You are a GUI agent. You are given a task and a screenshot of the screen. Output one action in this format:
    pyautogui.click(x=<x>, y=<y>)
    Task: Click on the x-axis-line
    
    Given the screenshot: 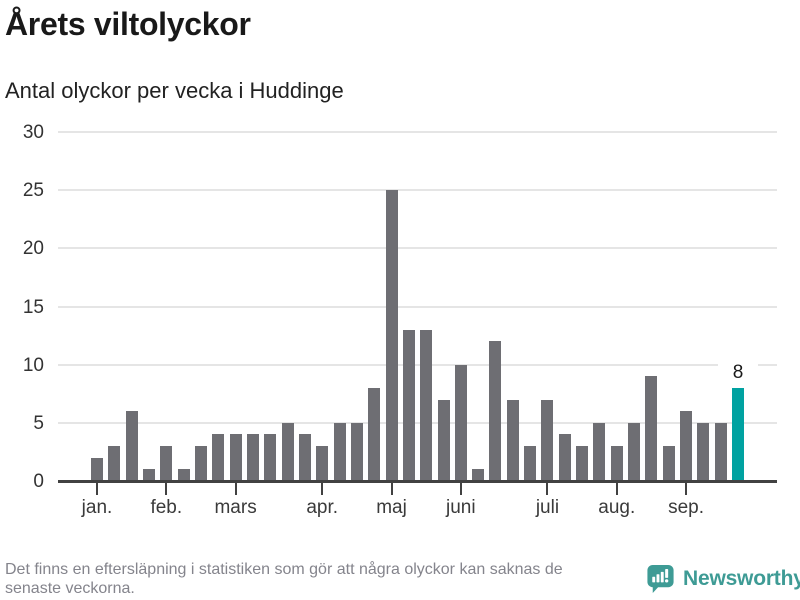 What is the action you would take?
    pyautogui.click(x=417, y=481)
    